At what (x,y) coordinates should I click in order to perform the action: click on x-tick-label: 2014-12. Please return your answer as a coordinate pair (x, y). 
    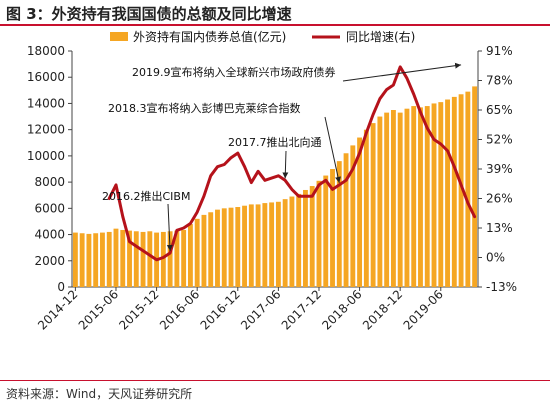
    Looking at the image, I should click on (57, 309).